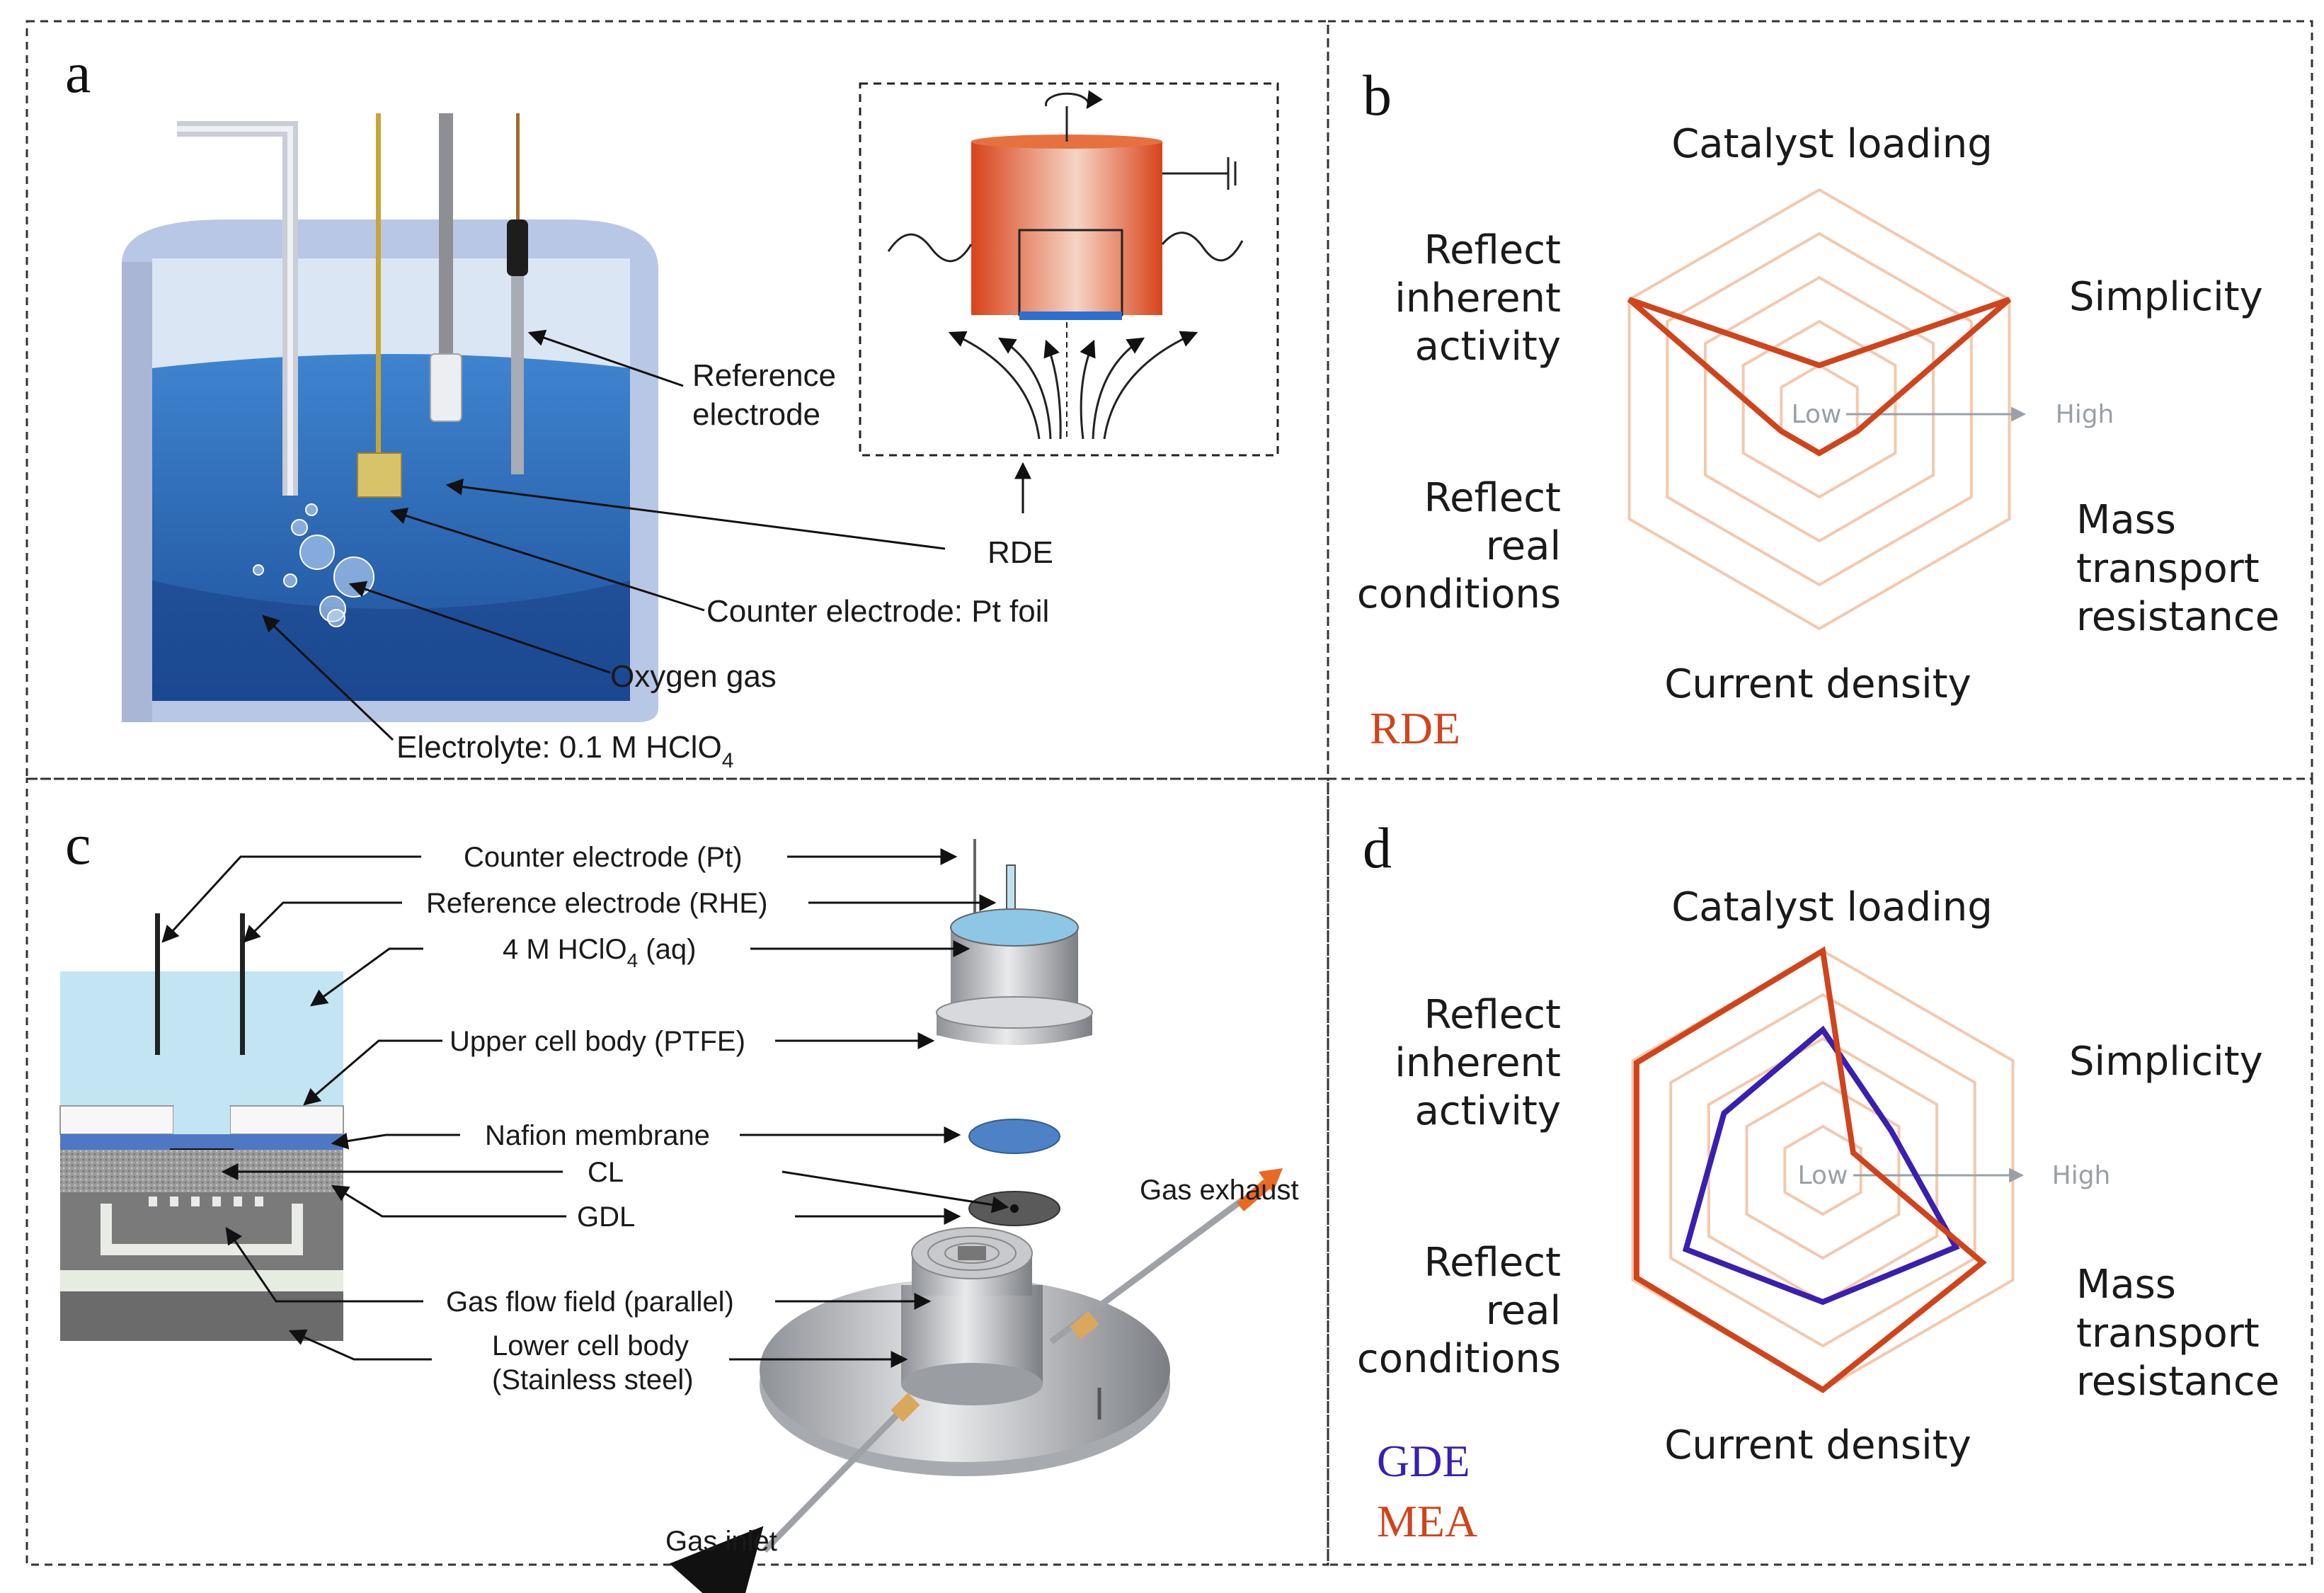 The width and height of the screenshot is (2324, 1593). Describe the element at coordinates (606, 1172) in the screenshot. I see `label-c-cl: CL` at that location.